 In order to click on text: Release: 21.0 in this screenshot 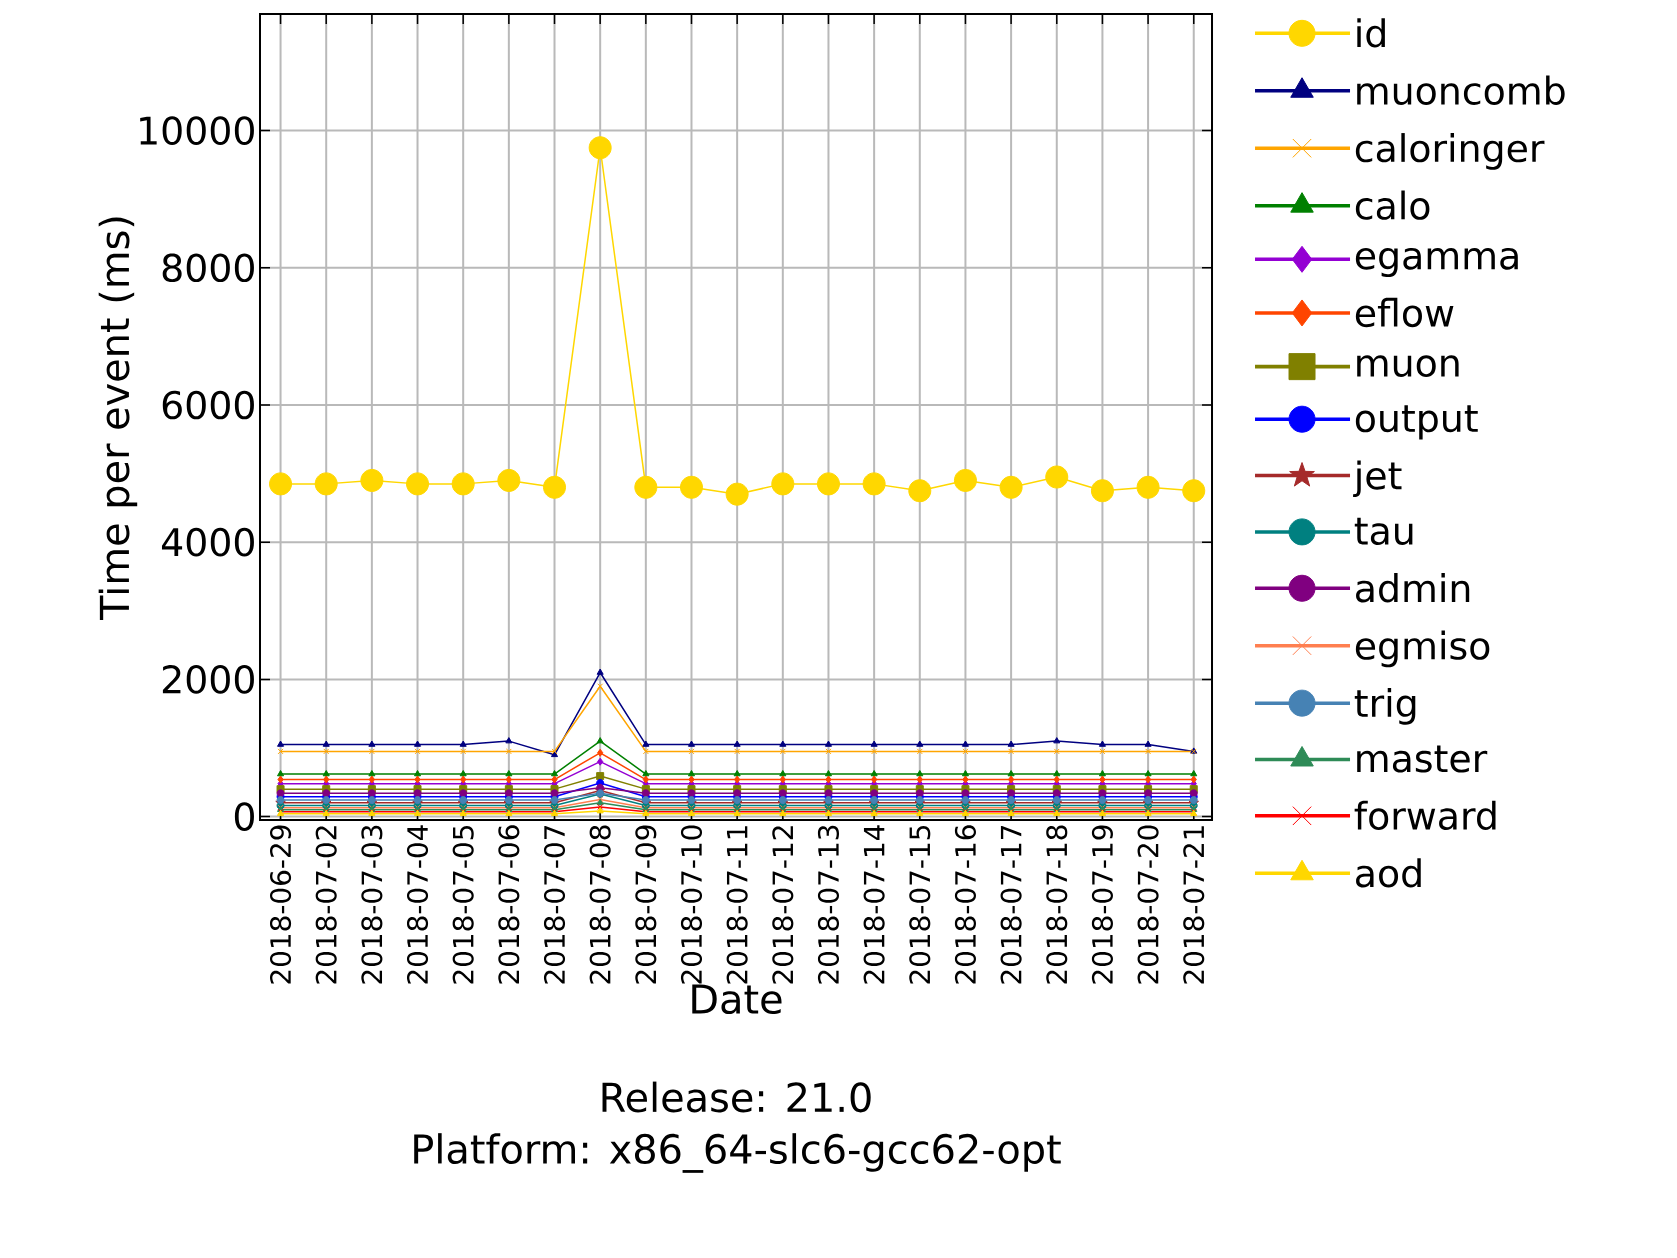, I will do `click(736, 1097)`.